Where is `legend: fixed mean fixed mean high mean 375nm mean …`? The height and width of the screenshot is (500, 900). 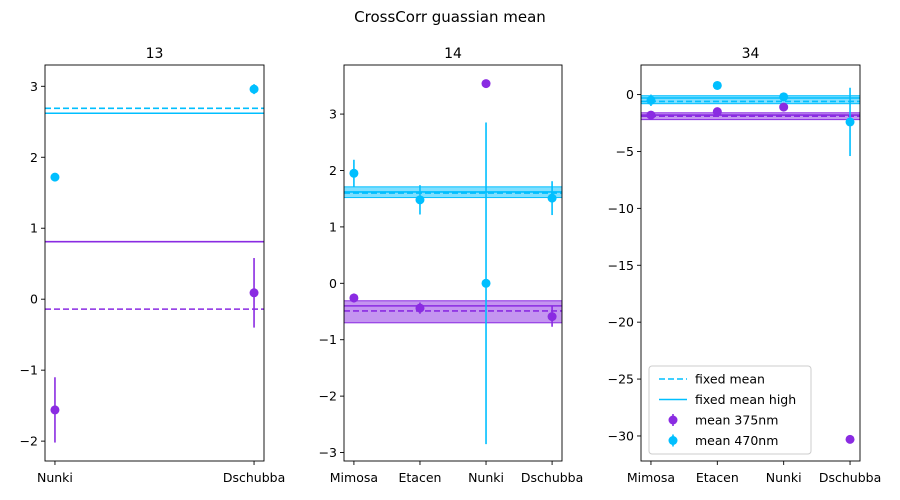 legend: fixed mean fixed mean high mean 375nm mean … is located at coordinates (730, 410).